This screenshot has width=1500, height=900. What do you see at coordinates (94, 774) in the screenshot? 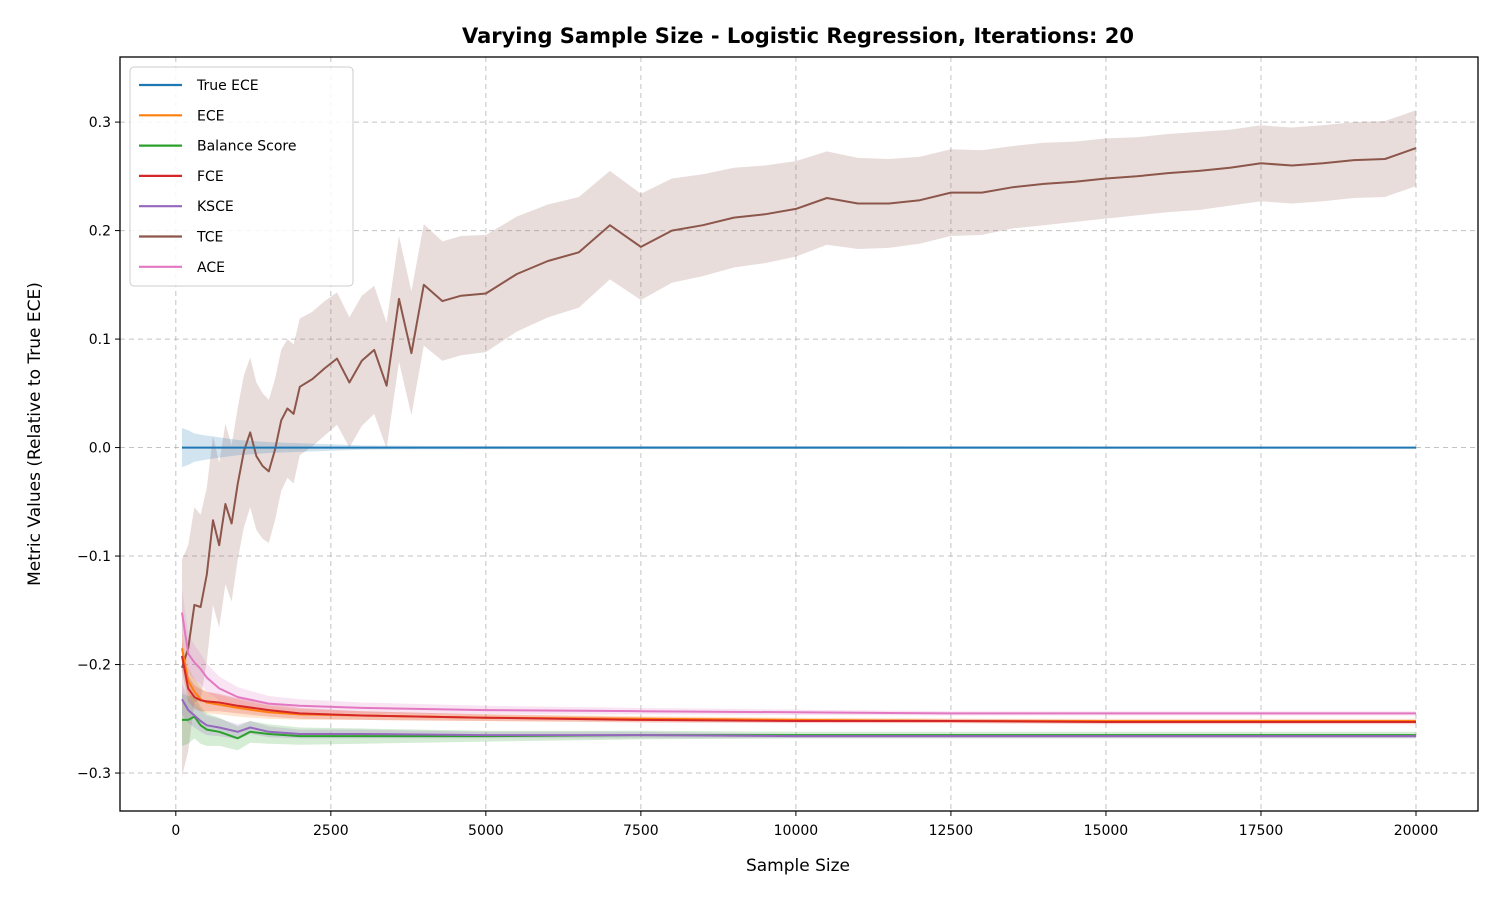
I see `y-tick-label: −0.3` at bounding box center [94, 774].